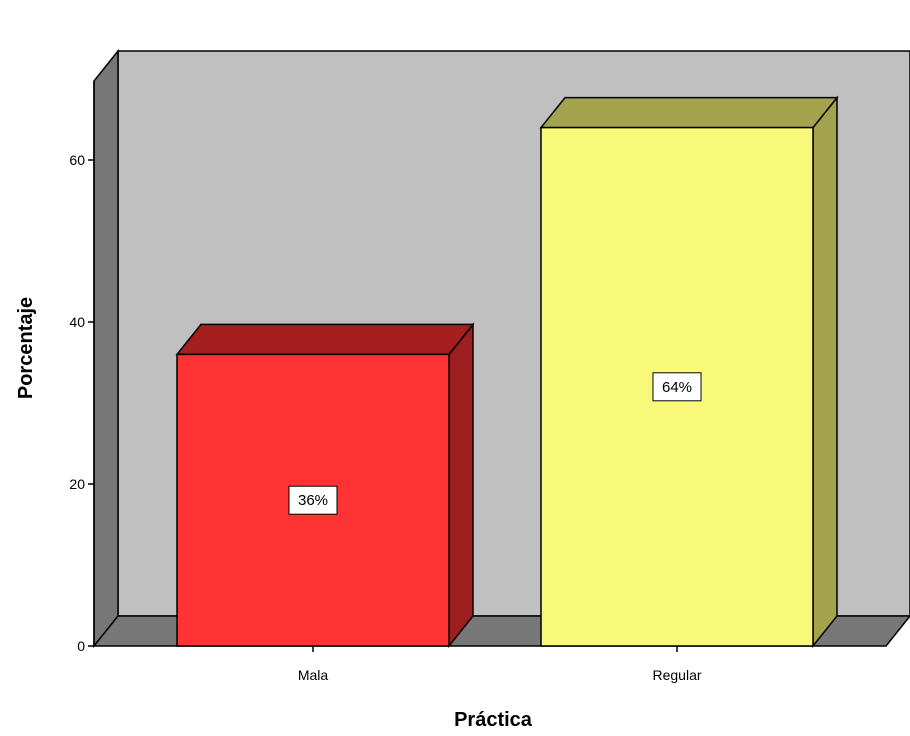 The height and width of the screenshot is (736, 910). Describe the element at coordinates (82, 367) in the screenshot. I see `y-axis: 0 20 40 60` at that location.